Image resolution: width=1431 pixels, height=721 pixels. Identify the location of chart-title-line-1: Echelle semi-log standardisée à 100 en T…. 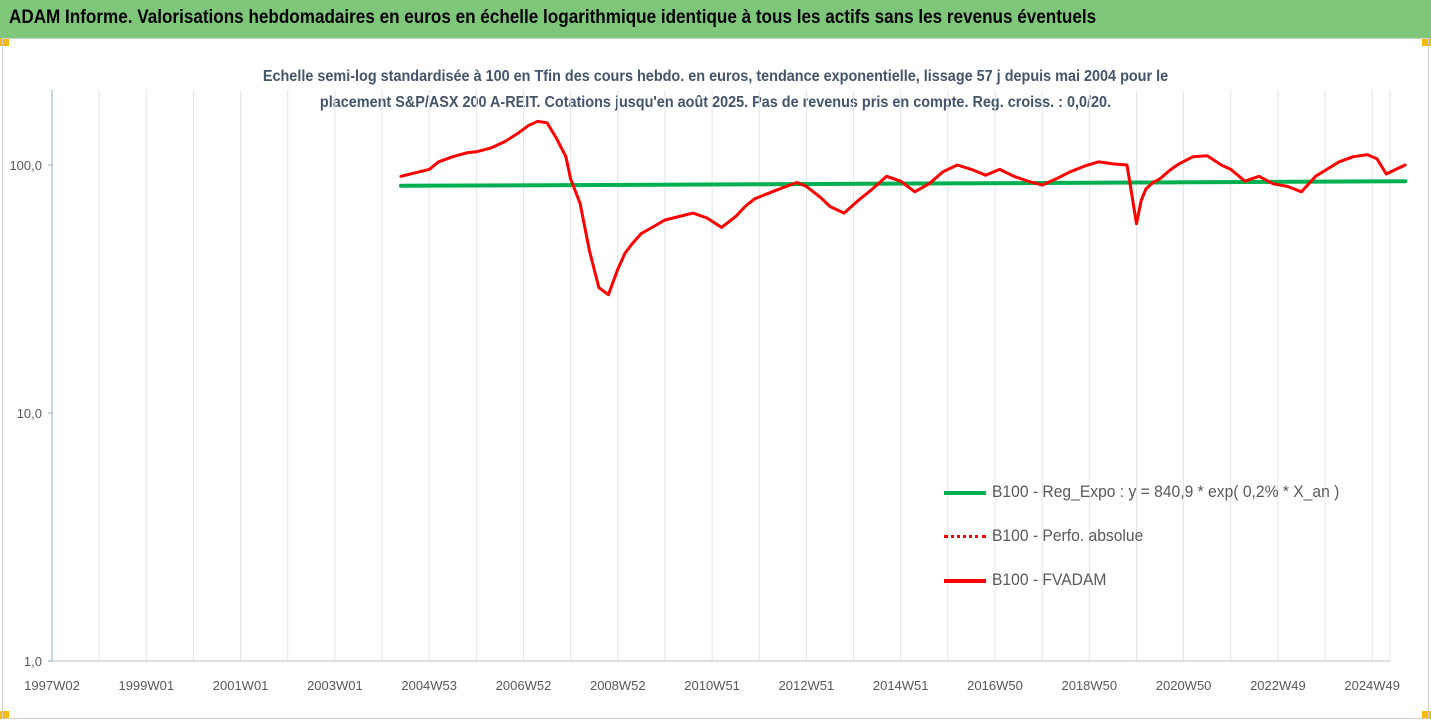
(715, 76).